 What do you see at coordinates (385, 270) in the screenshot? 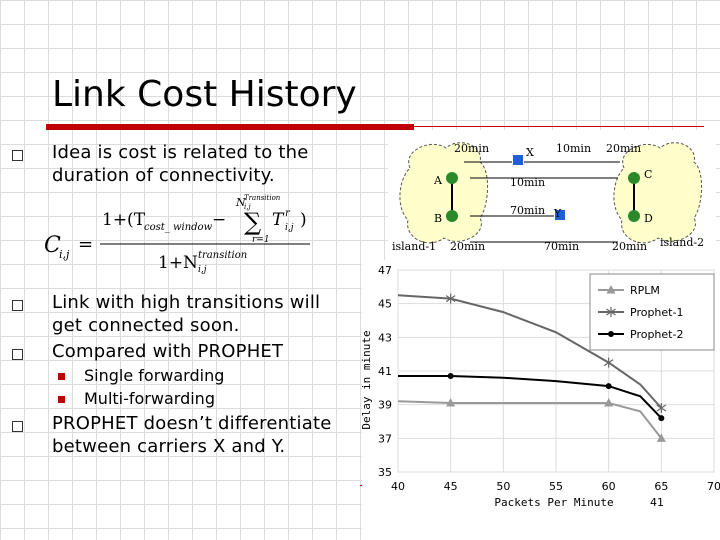
I see `y-tick-label: 47` at bounding box center [385, 270].